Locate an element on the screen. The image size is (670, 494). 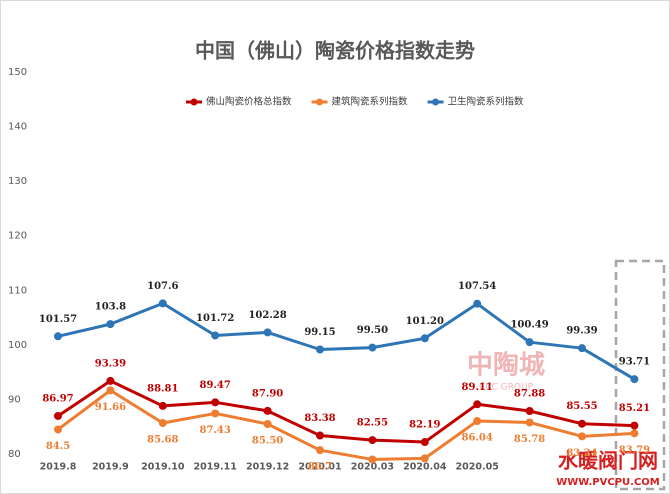
y-tick-label: 110 is located at coordinates (17, 290).